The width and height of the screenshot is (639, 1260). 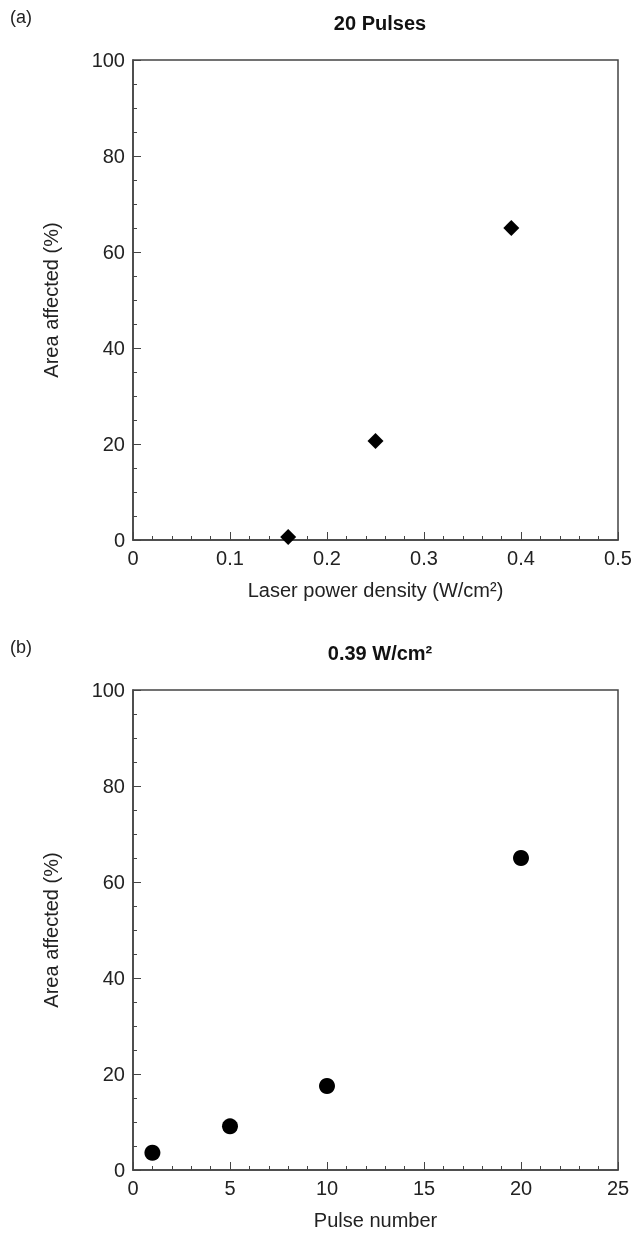 I want to click on x-axis-title: Pulse number, so click(x=375, y=1220).